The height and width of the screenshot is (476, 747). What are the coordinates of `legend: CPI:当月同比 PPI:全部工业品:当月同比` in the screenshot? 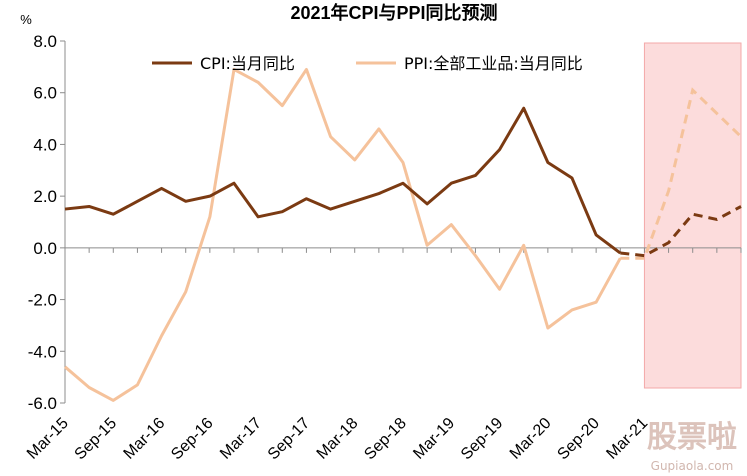 It's located at (367, 63).